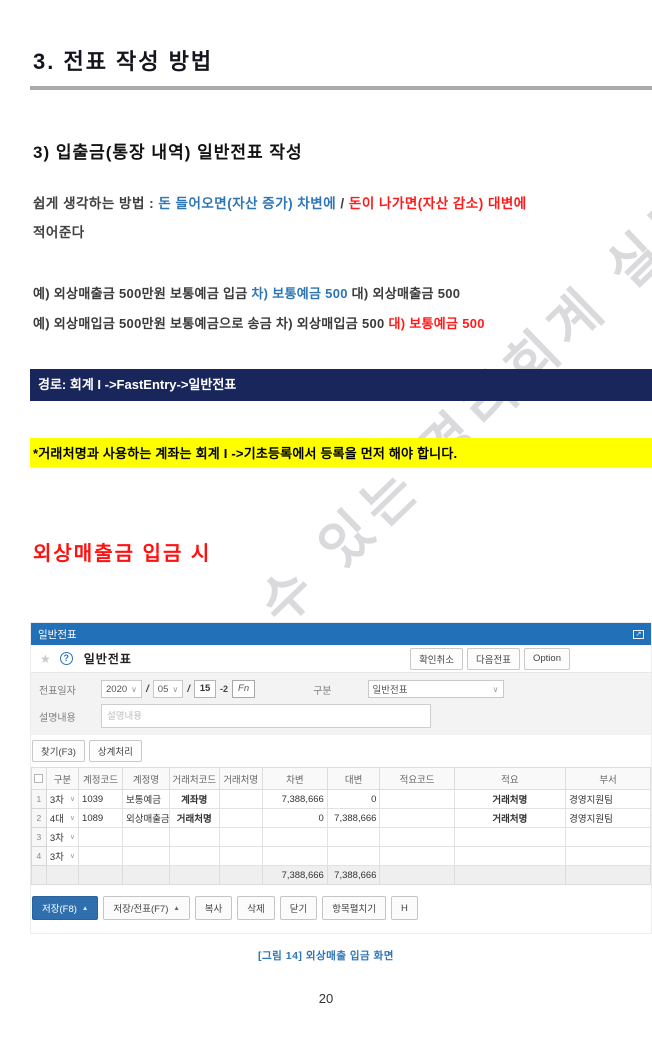  I want to click on customer-code-annotation: 계좌명, so click(194, 799).